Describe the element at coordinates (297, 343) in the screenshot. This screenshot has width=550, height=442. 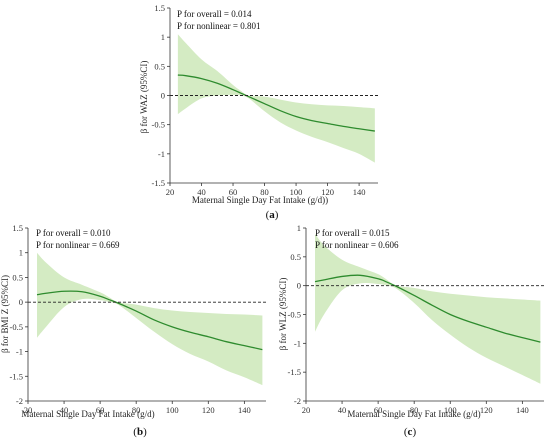
I see `y-tick-label-c-2: -1` at that location.